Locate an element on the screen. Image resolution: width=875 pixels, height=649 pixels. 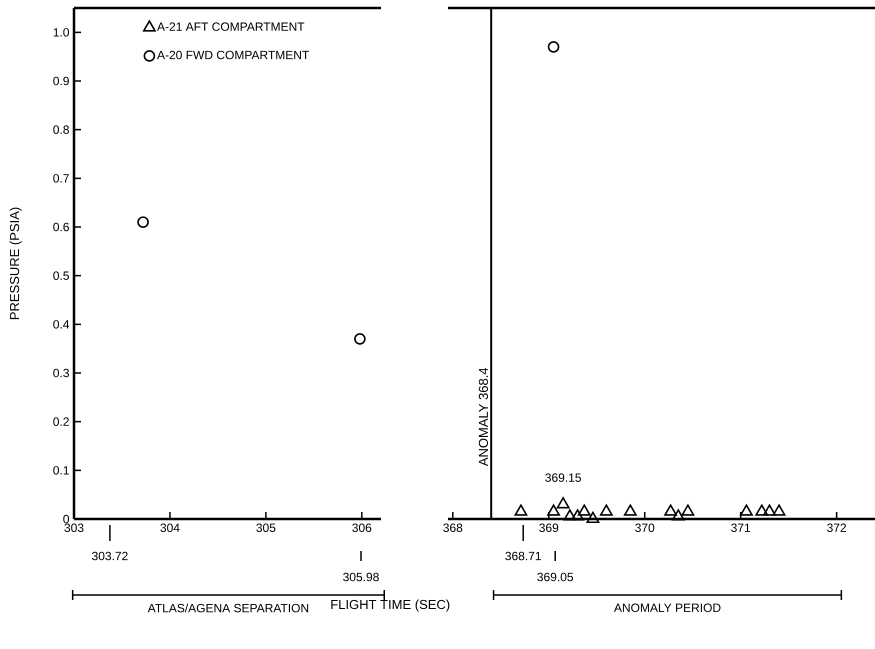
y-tick-label: 0.5 is located at coordinates (61, 275).